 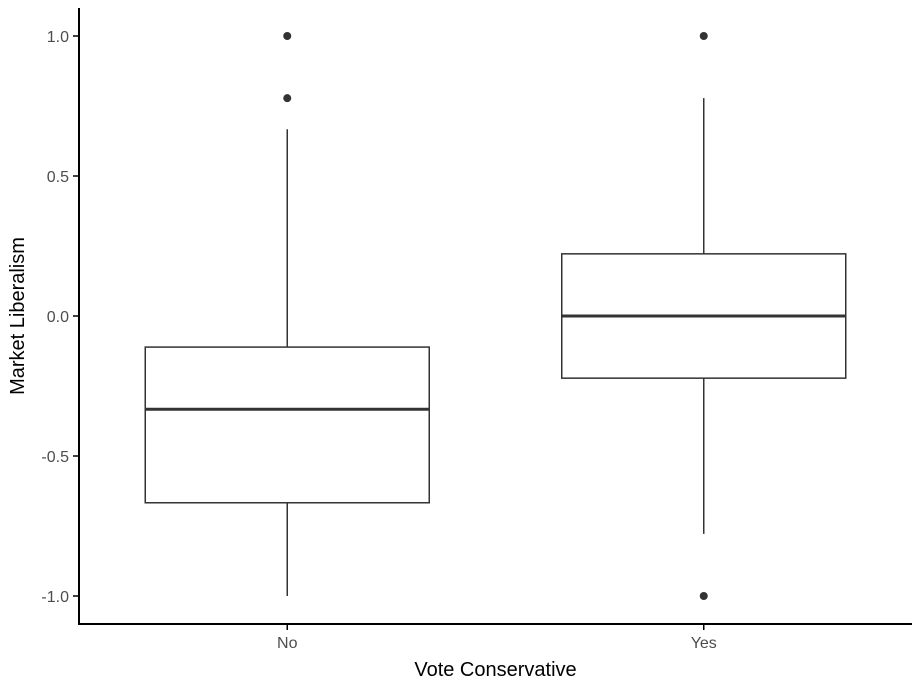 I want to click on x-axis-title: Vote Conservative, so click(x=495, y=670).